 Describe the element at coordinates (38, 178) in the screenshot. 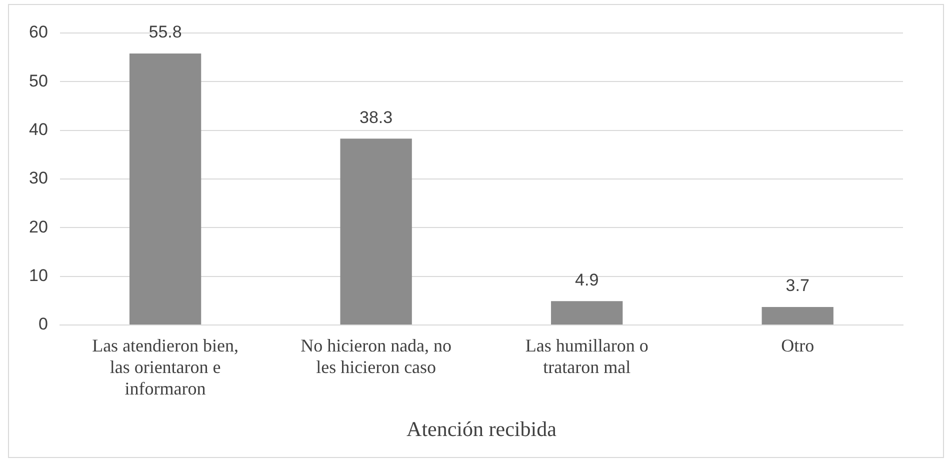

I see `y-tick-label: 30` at that location.